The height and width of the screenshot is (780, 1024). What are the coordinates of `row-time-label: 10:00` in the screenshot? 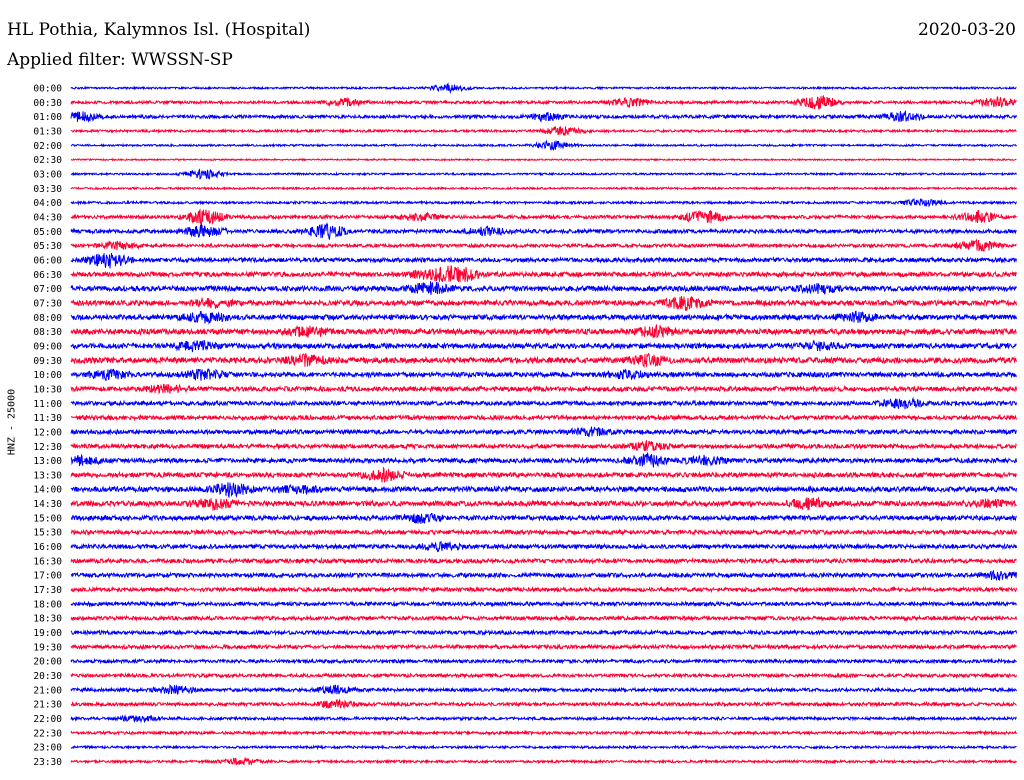 It's located at (47, 375).